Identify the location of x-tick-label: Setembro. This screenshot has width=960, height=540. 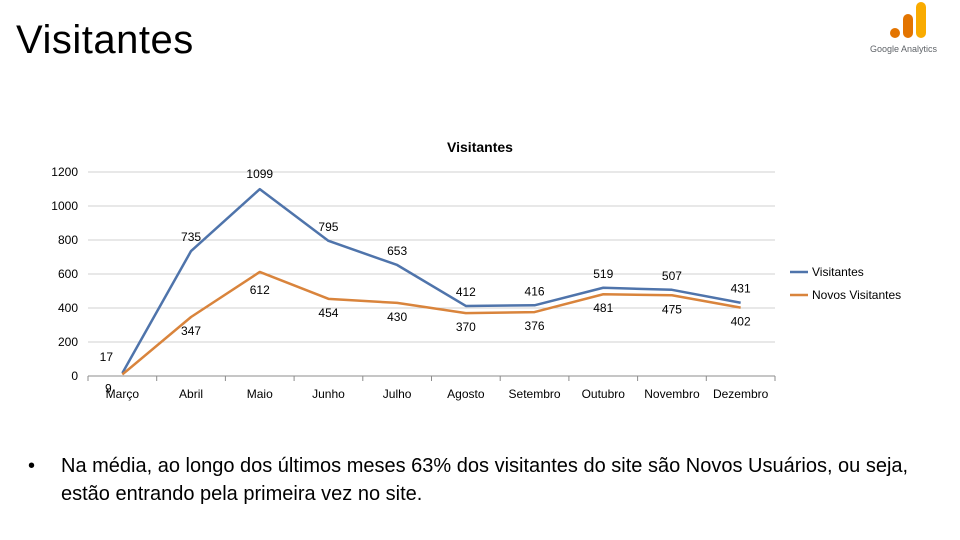
(535, 394).